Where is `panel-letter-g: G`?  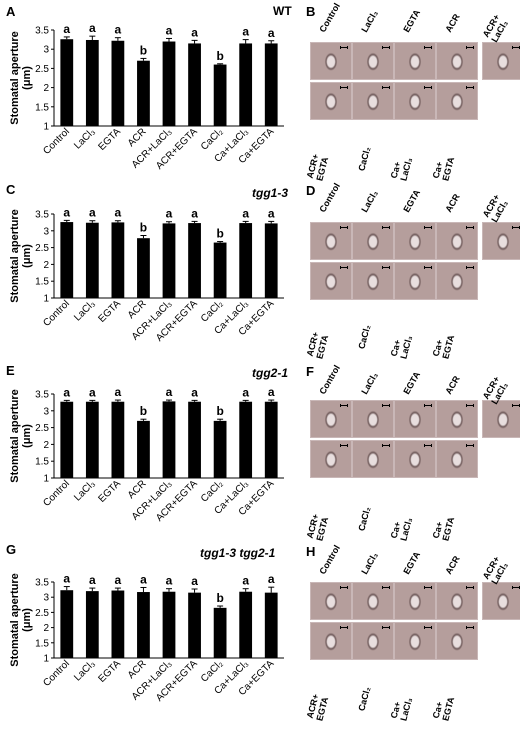
panel-letter-g: G is located at coordinates (11, 549).